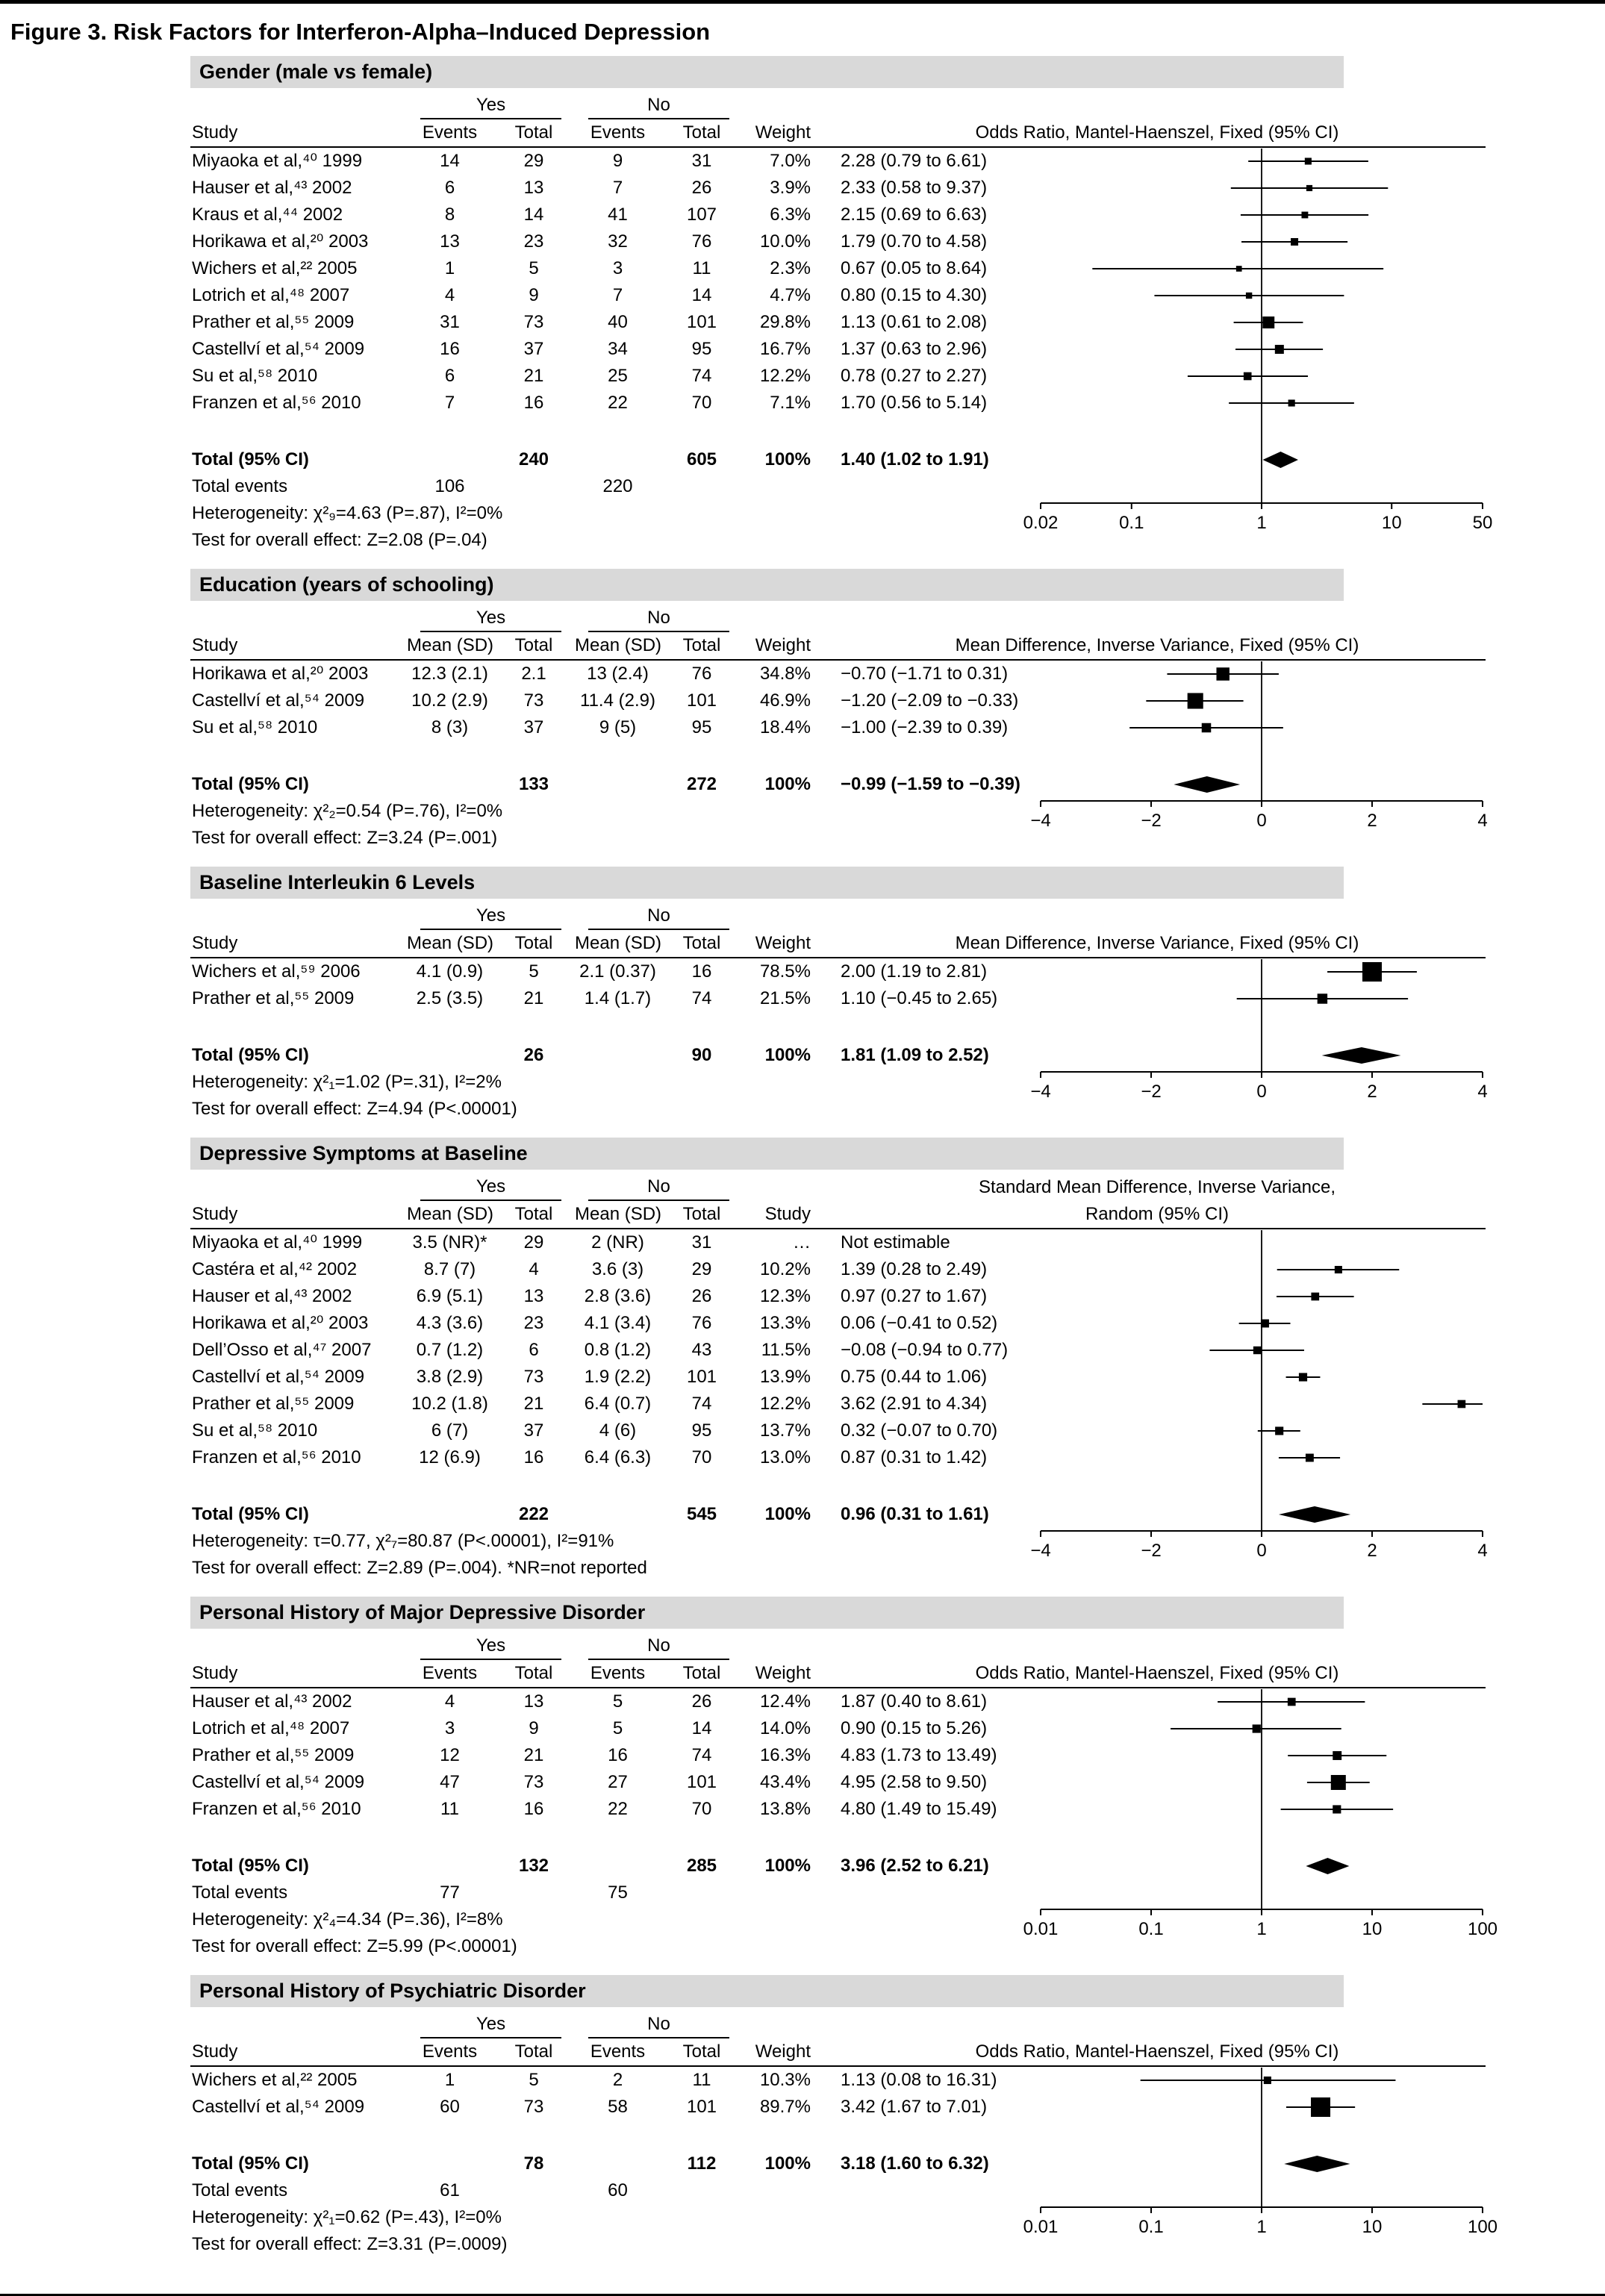  Describe the element at coordinates (895, 1242) in the screenshot. I see `effect-cell: Not estimable` at that location.